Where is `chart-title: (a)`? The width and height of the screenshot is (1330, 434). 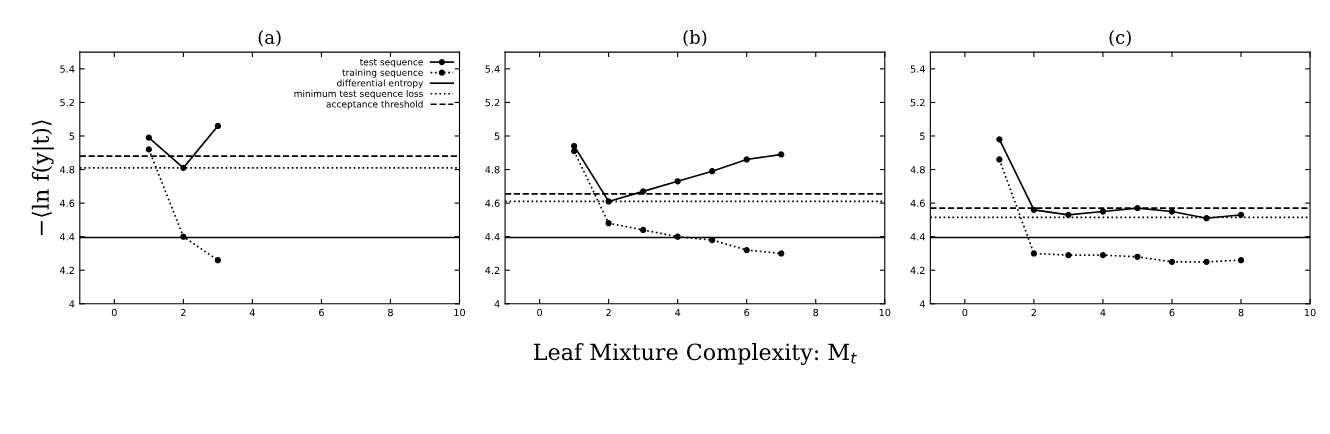 chart-title: (a) is located at coordinates (269, 38).